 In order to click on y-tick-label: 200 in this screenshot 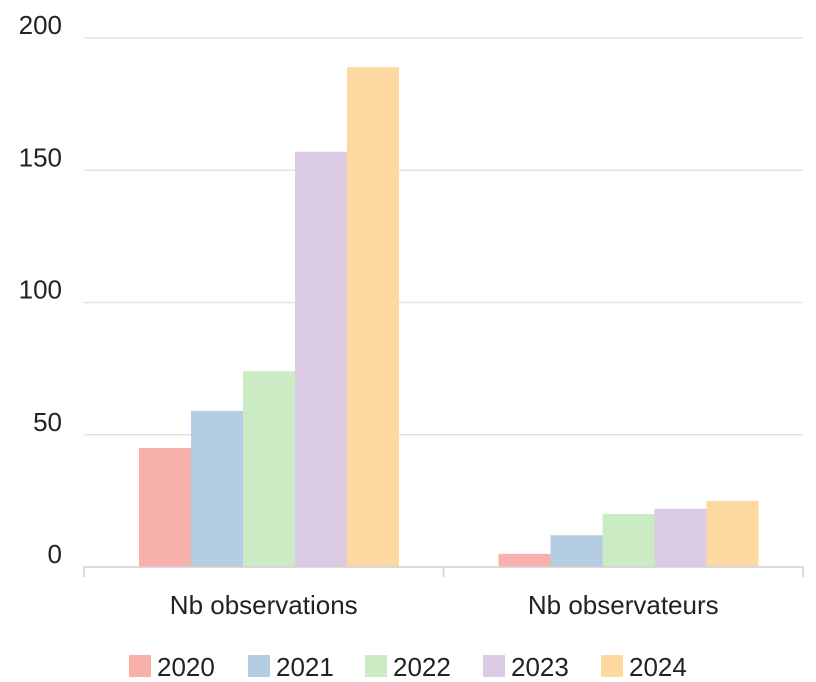, I will do `click(40, 25)`.